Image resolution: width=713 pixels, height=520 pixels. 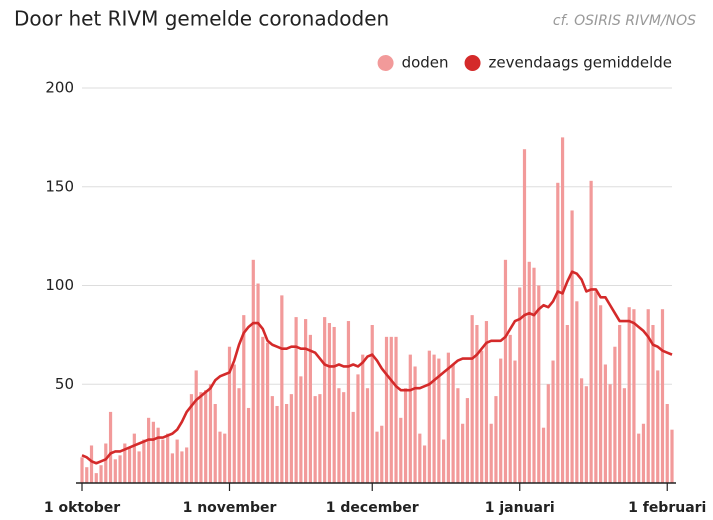 I want to click on y-tick-label: 150, so click(x=59, y=186).